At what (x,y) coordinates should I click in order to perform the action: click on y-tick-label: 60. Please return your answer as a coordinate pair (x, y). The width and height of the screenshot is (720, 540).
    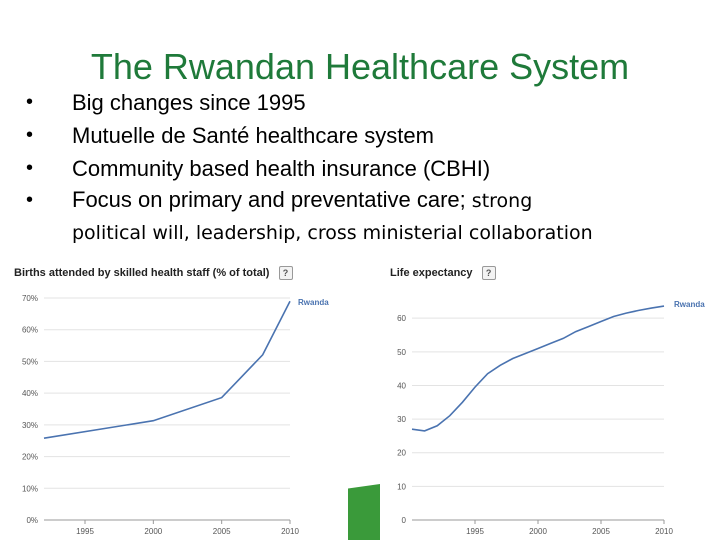
    Looking at the image, I should click on (401, 318).